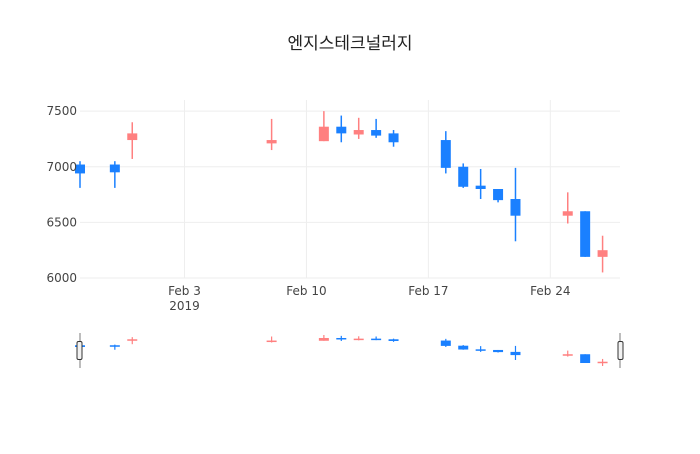 Image resolution: width=700 pixels, height=454 pixels. I want to click on y-tick-label: 7500, so click(61, 111).